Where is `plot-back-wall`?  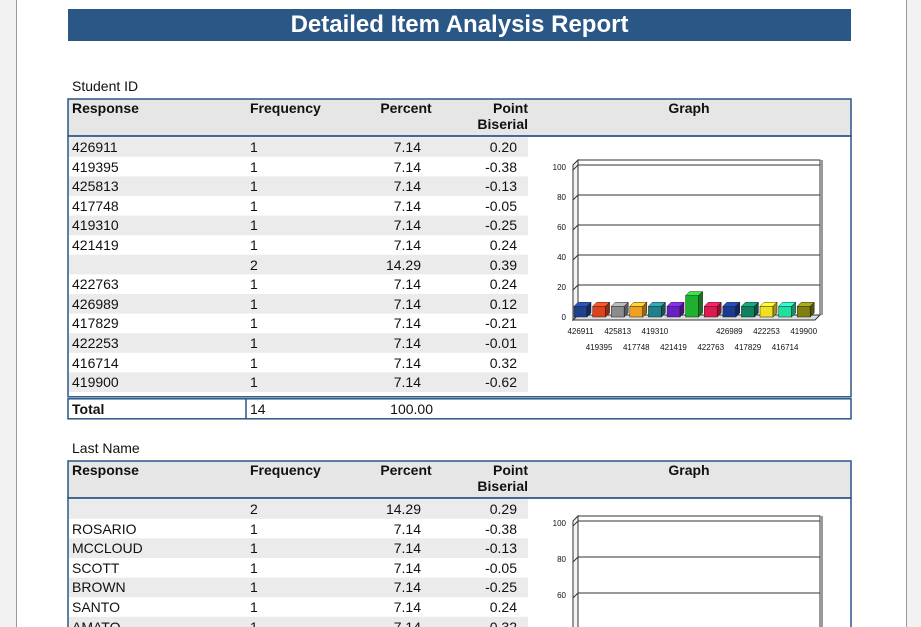
plot-back-wall is located at coordinates (699, 237).